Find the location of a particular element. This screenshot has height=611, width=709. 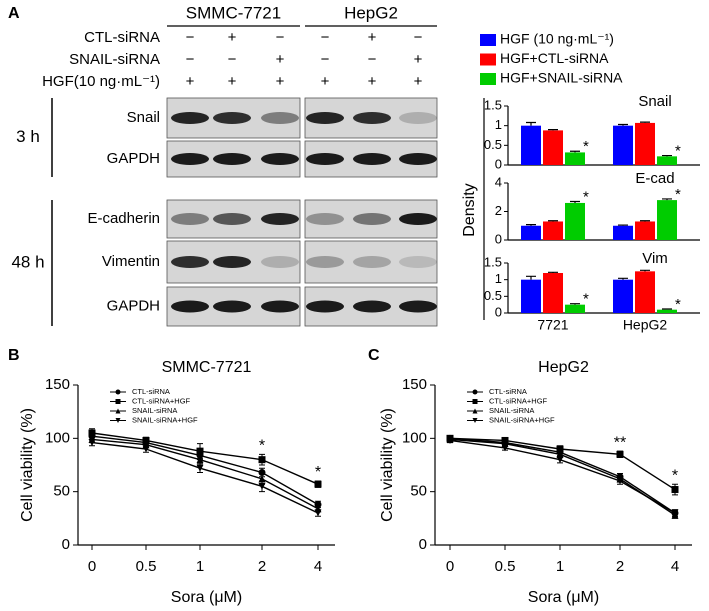

x-tick-label: 1 is located at coordinates (560, 566).